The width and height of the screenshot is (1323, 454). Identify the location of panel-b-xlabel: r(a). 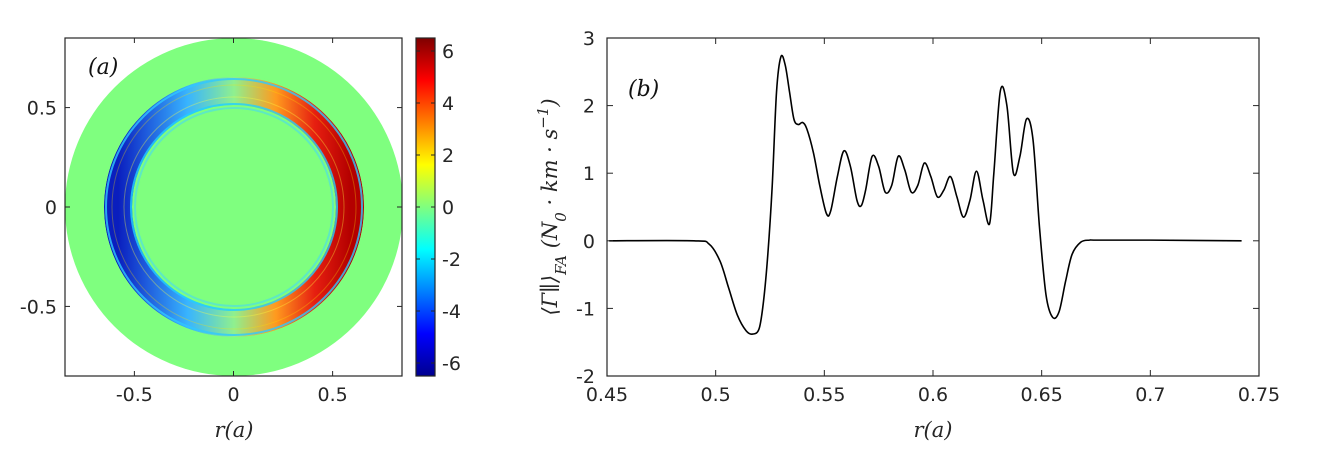
(933, 430).